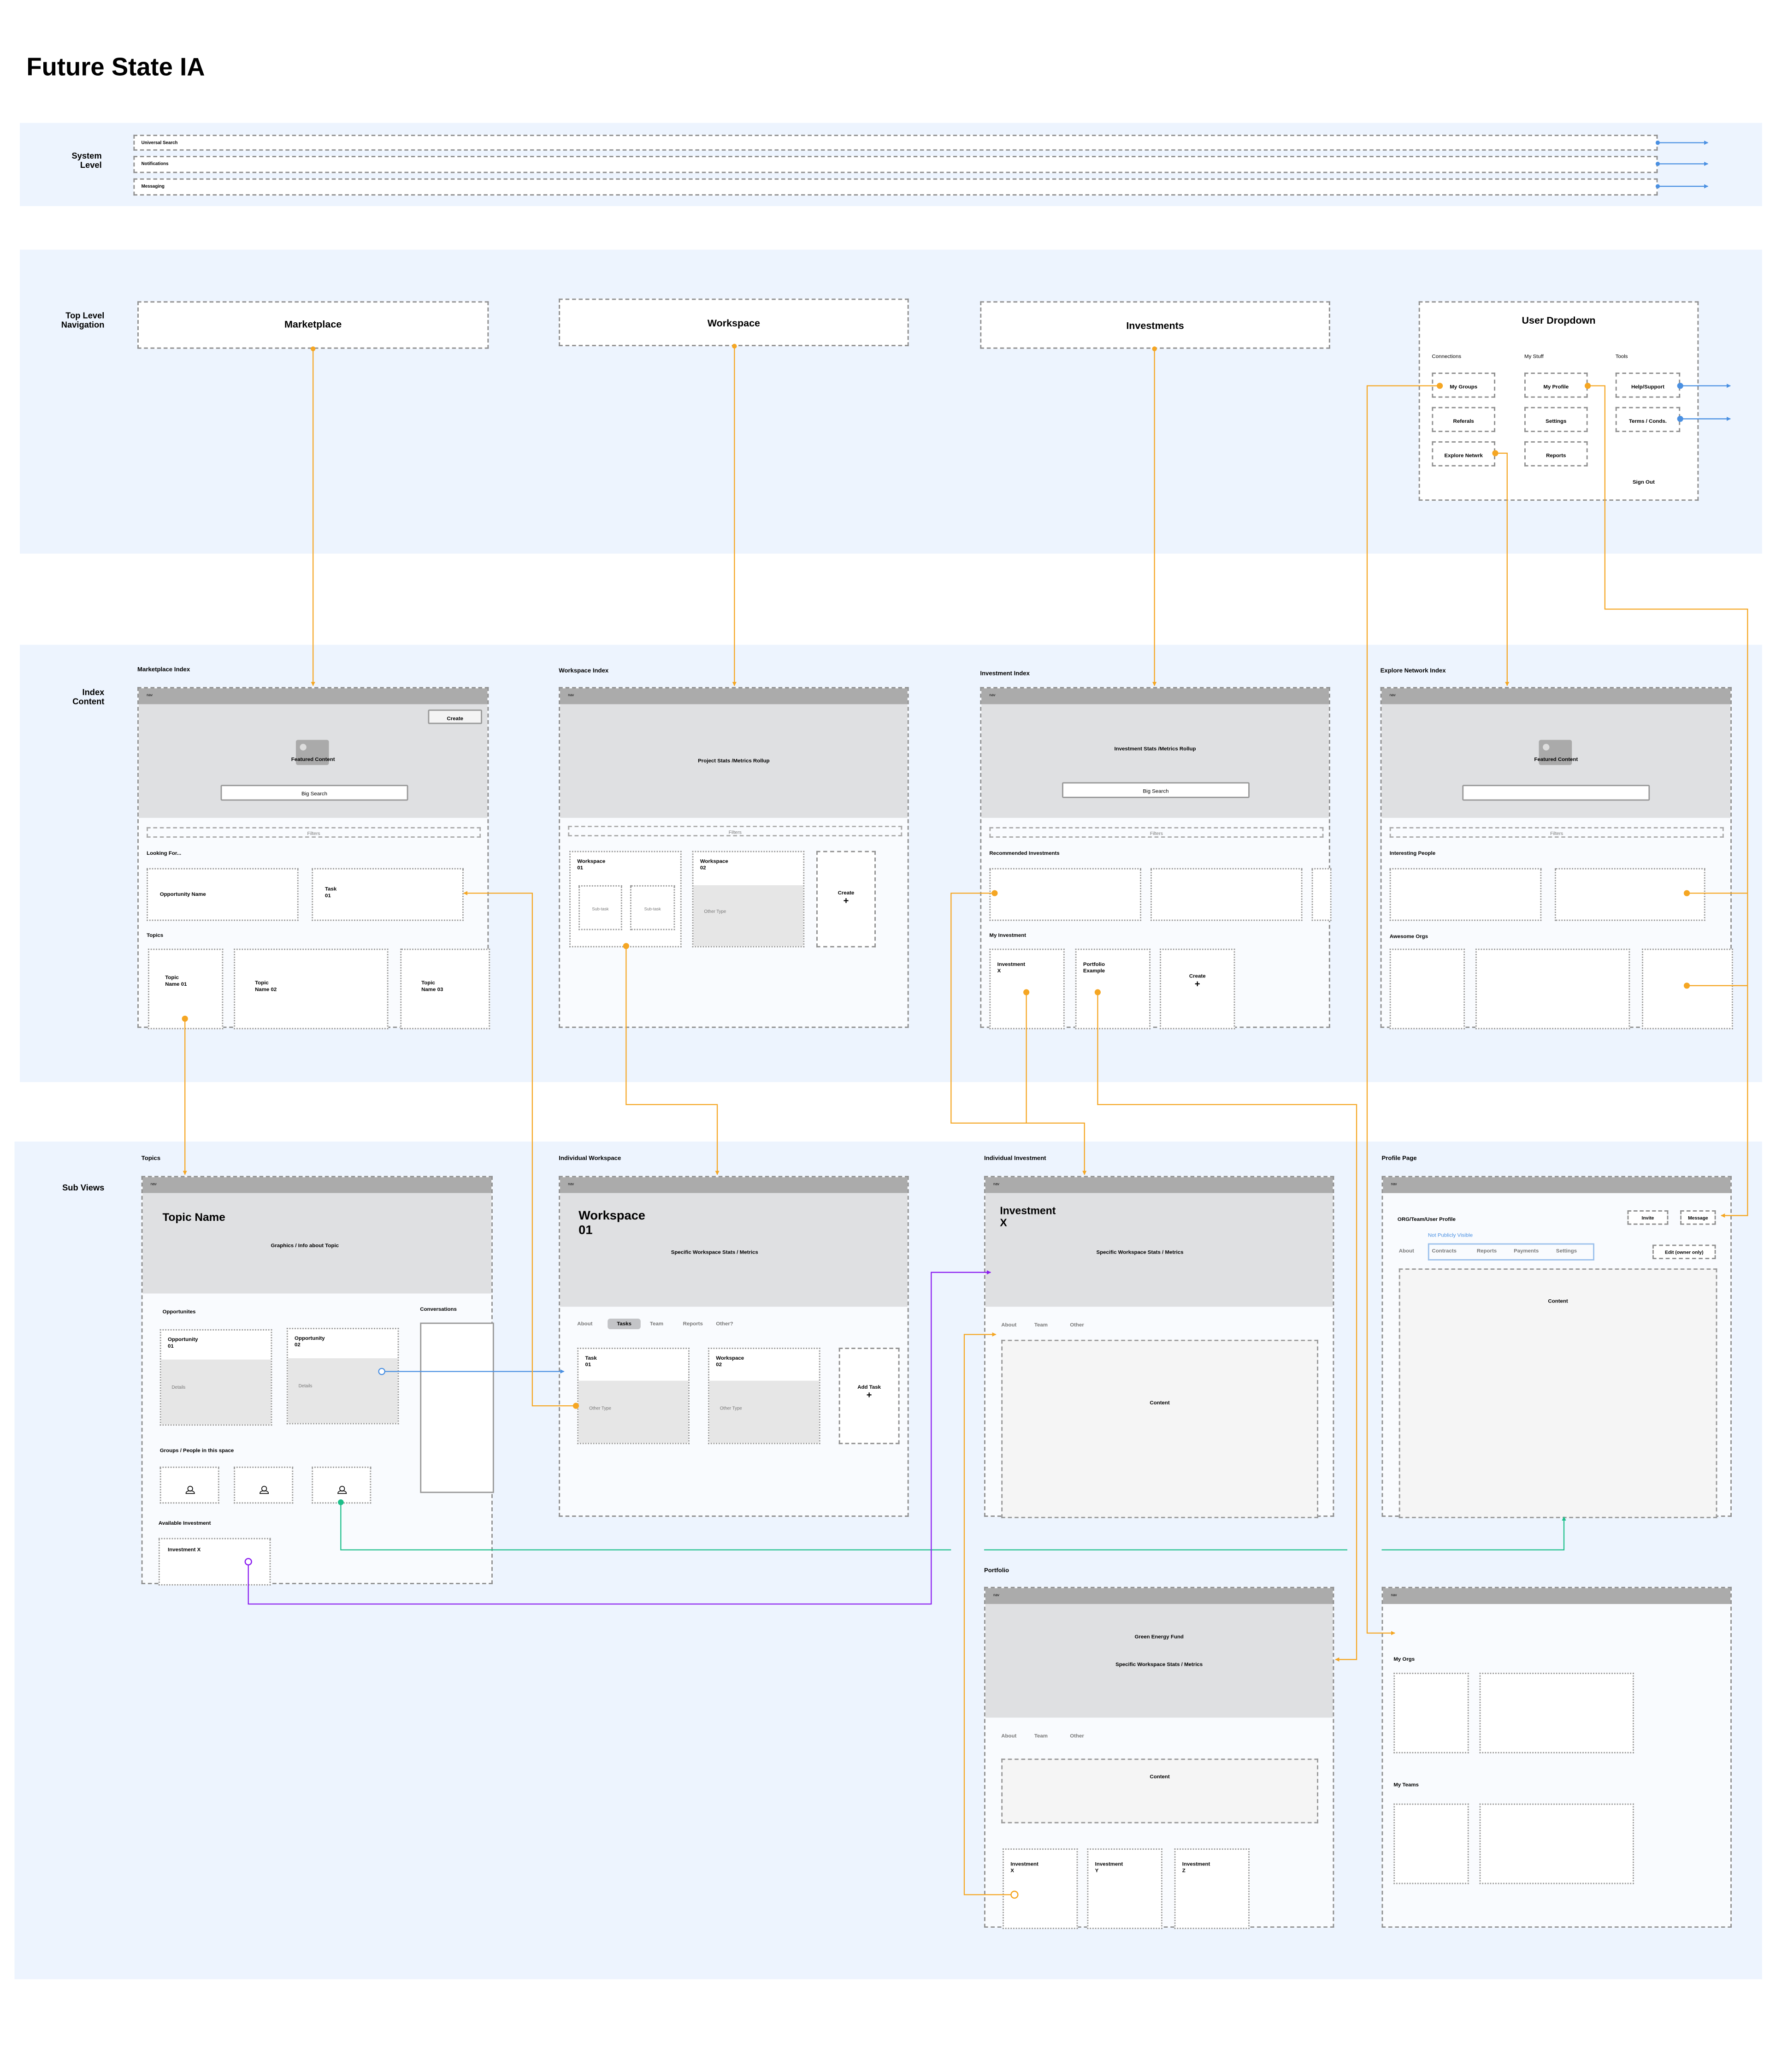  Describe the element at coordinates (1392, 695) in the screenshot. I see `nav-label: nav` at that location.